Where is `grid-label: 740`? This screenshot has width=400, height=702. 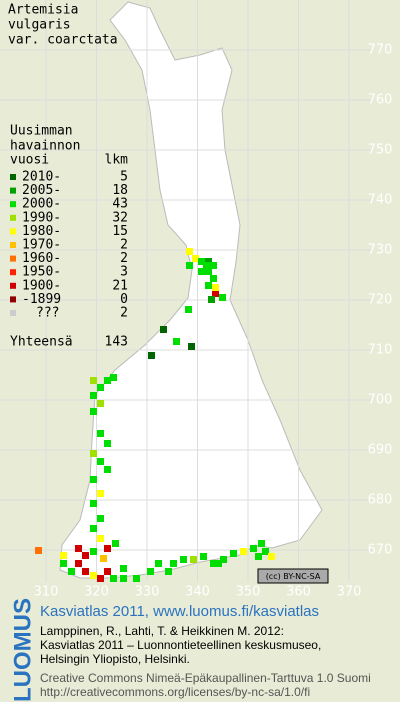
grid-label: 740 is located at coordinates (380, 200).